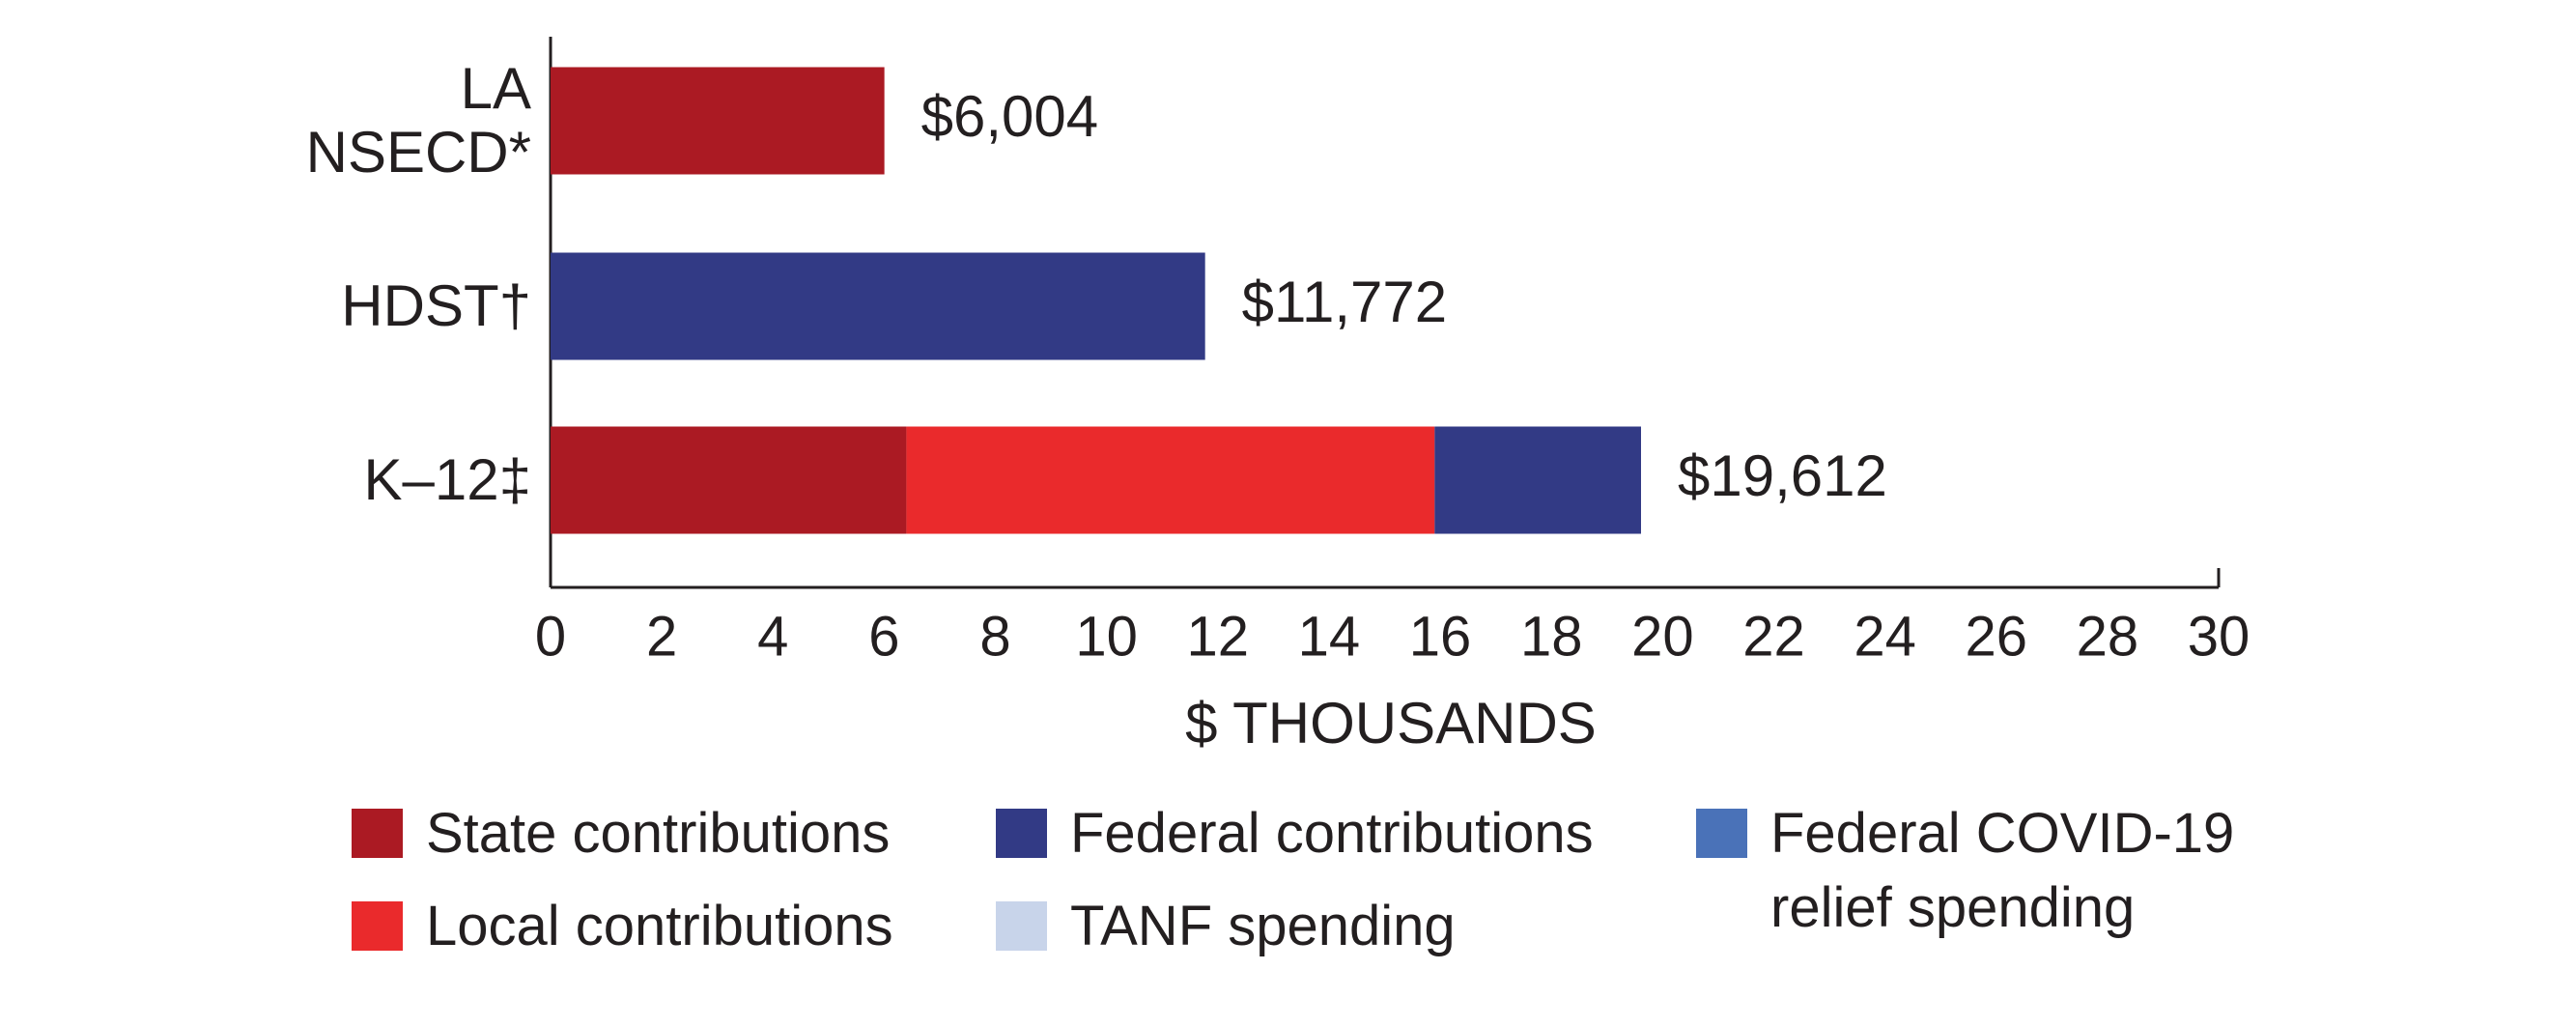 The height and width of the screenshot is (1027, 2576). What do you see at coordinates (772, 636) in the screenshot?
I see `x-tick-label: 4` at bounding box center [772, 636].